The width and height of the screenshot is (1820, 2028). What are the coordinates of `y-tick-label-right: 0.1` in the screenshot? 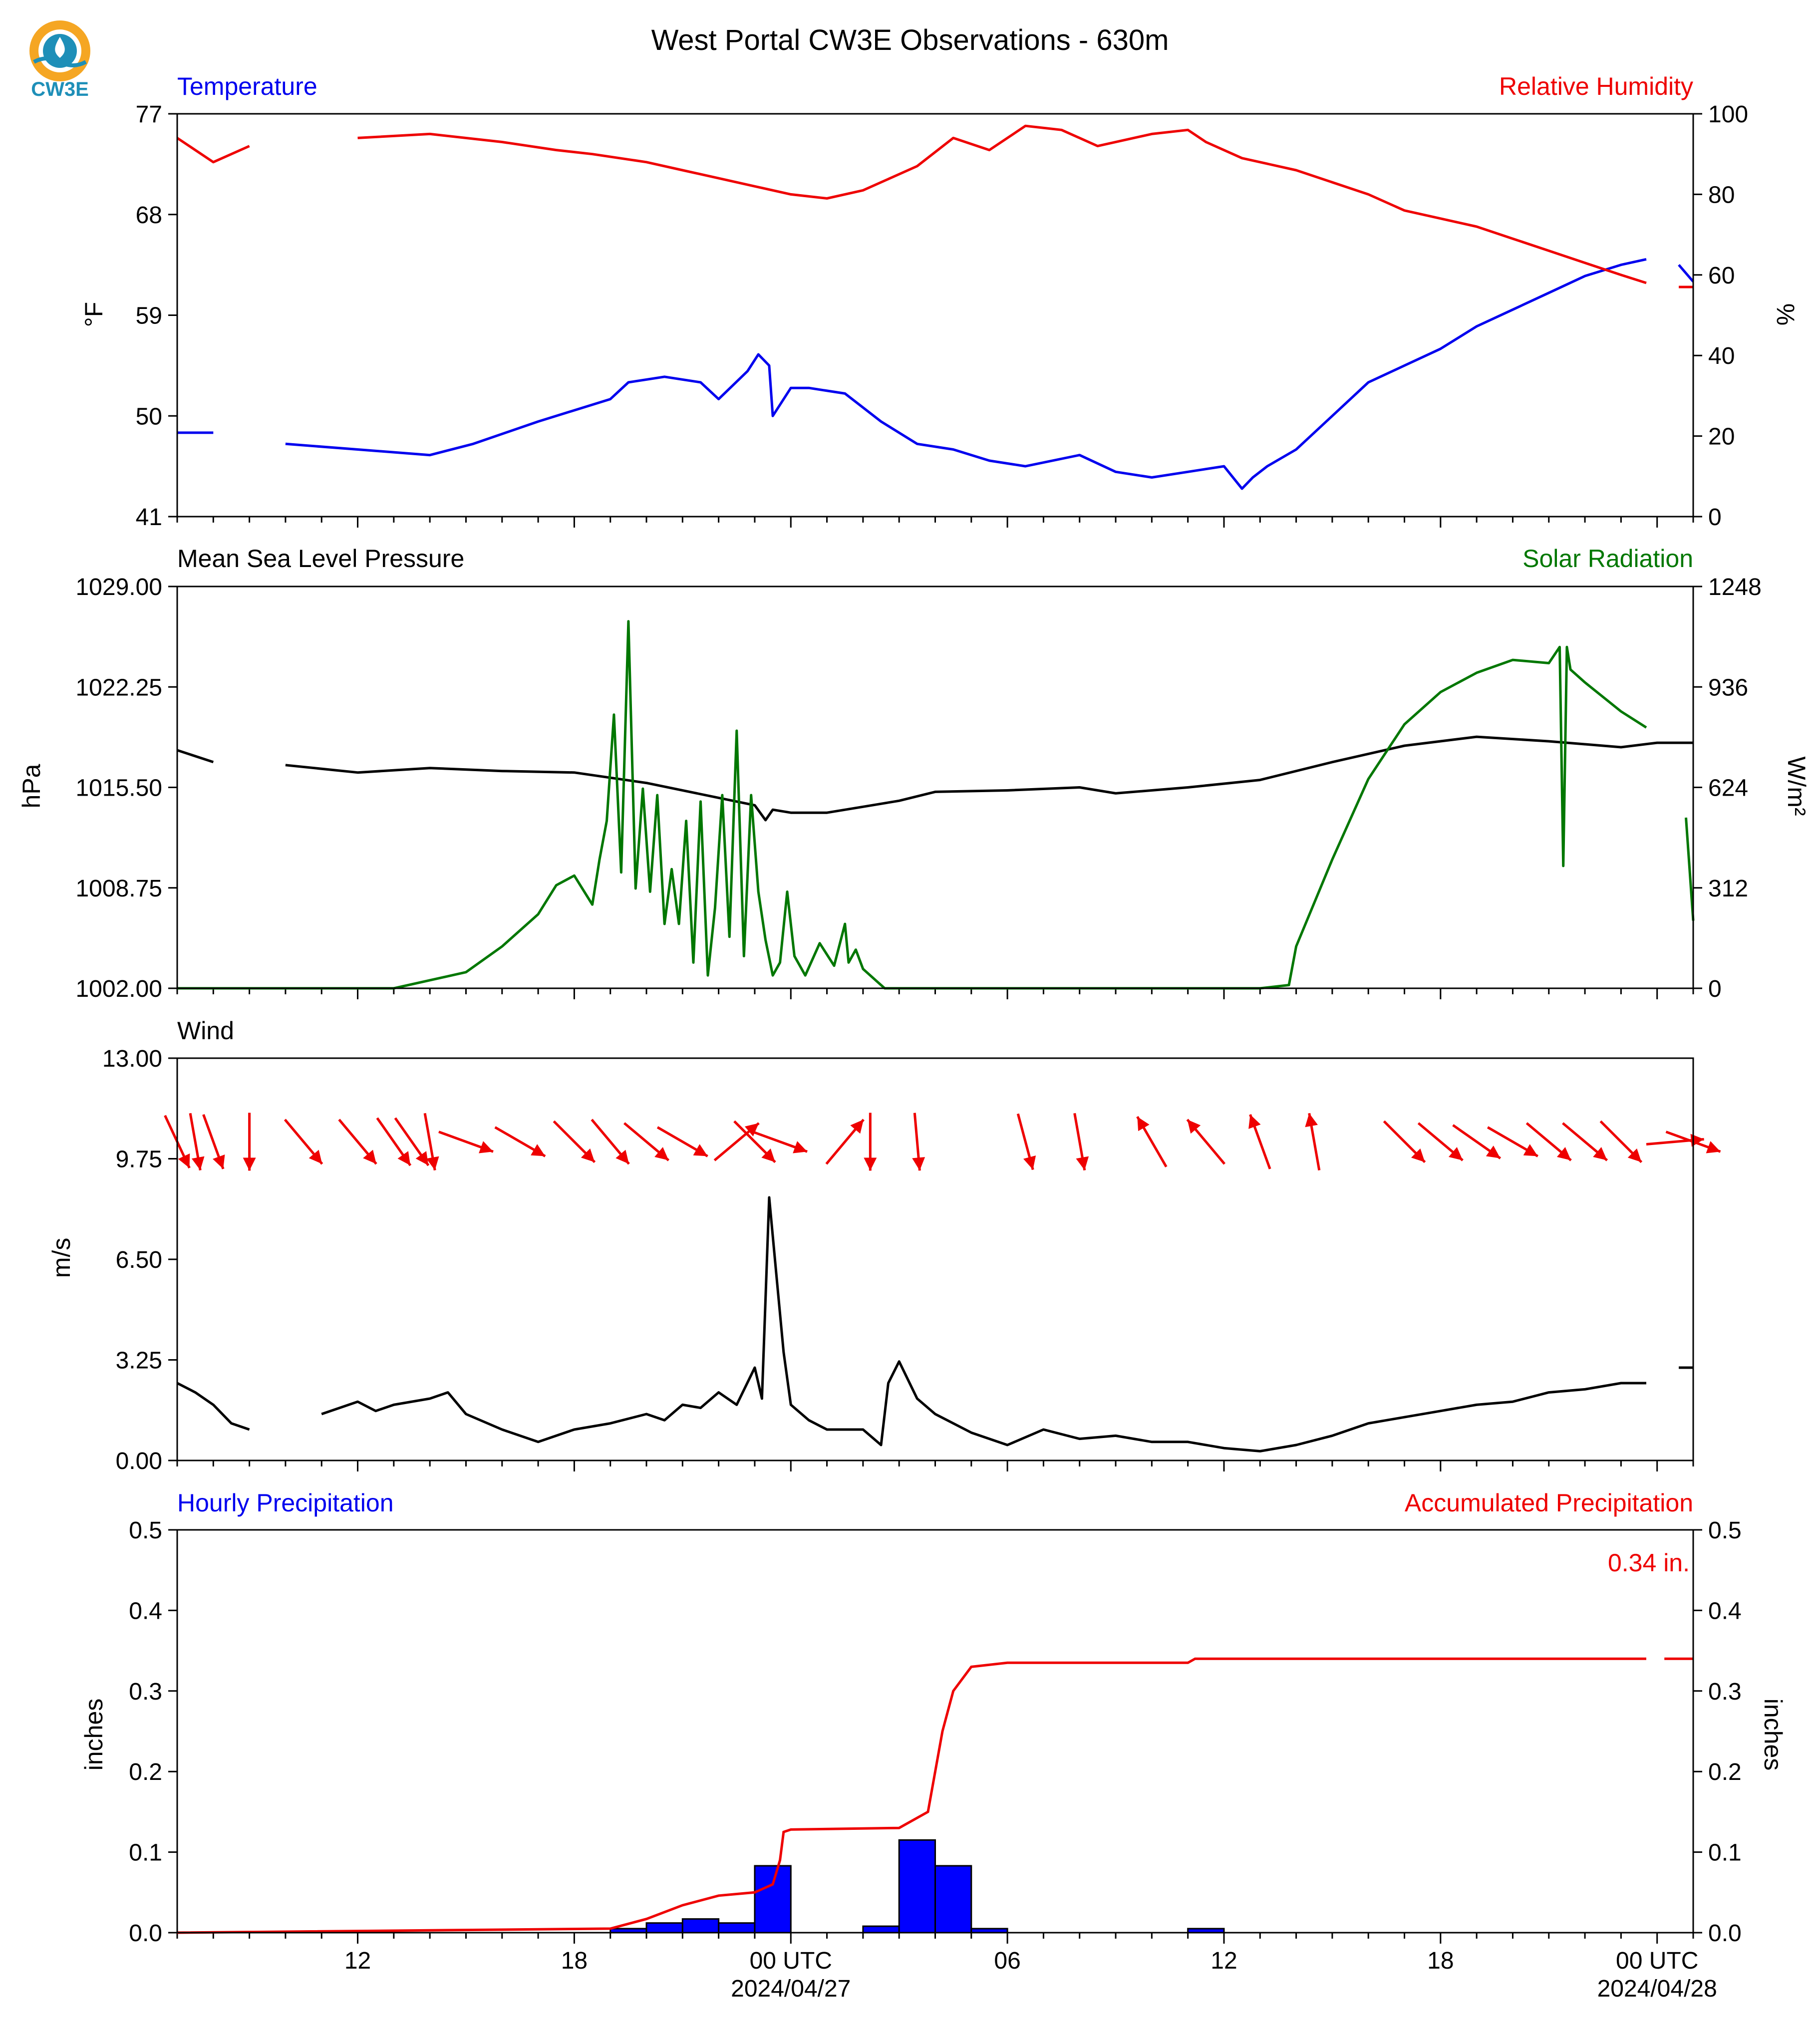 It's located at (1725, 1853).